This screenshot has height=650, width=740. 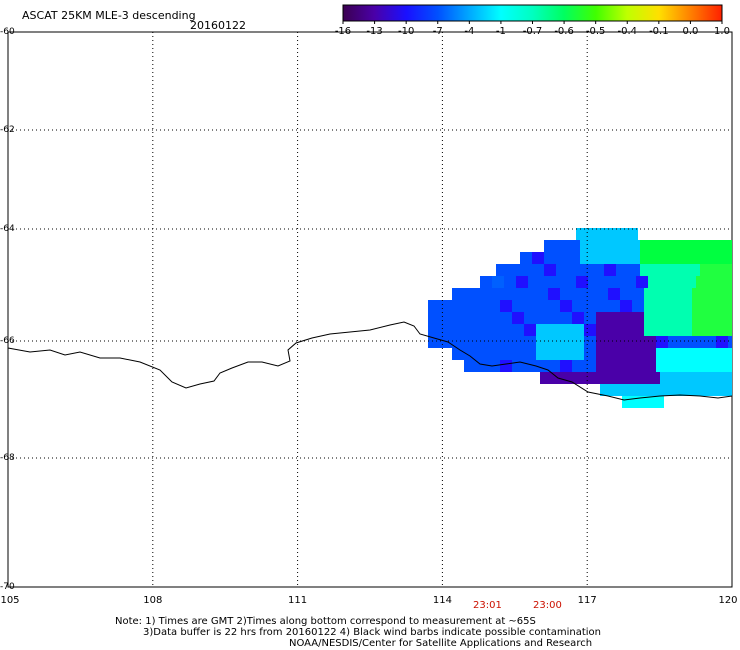 I want to click on latitude-label: -64, so click(x=7, y=229).